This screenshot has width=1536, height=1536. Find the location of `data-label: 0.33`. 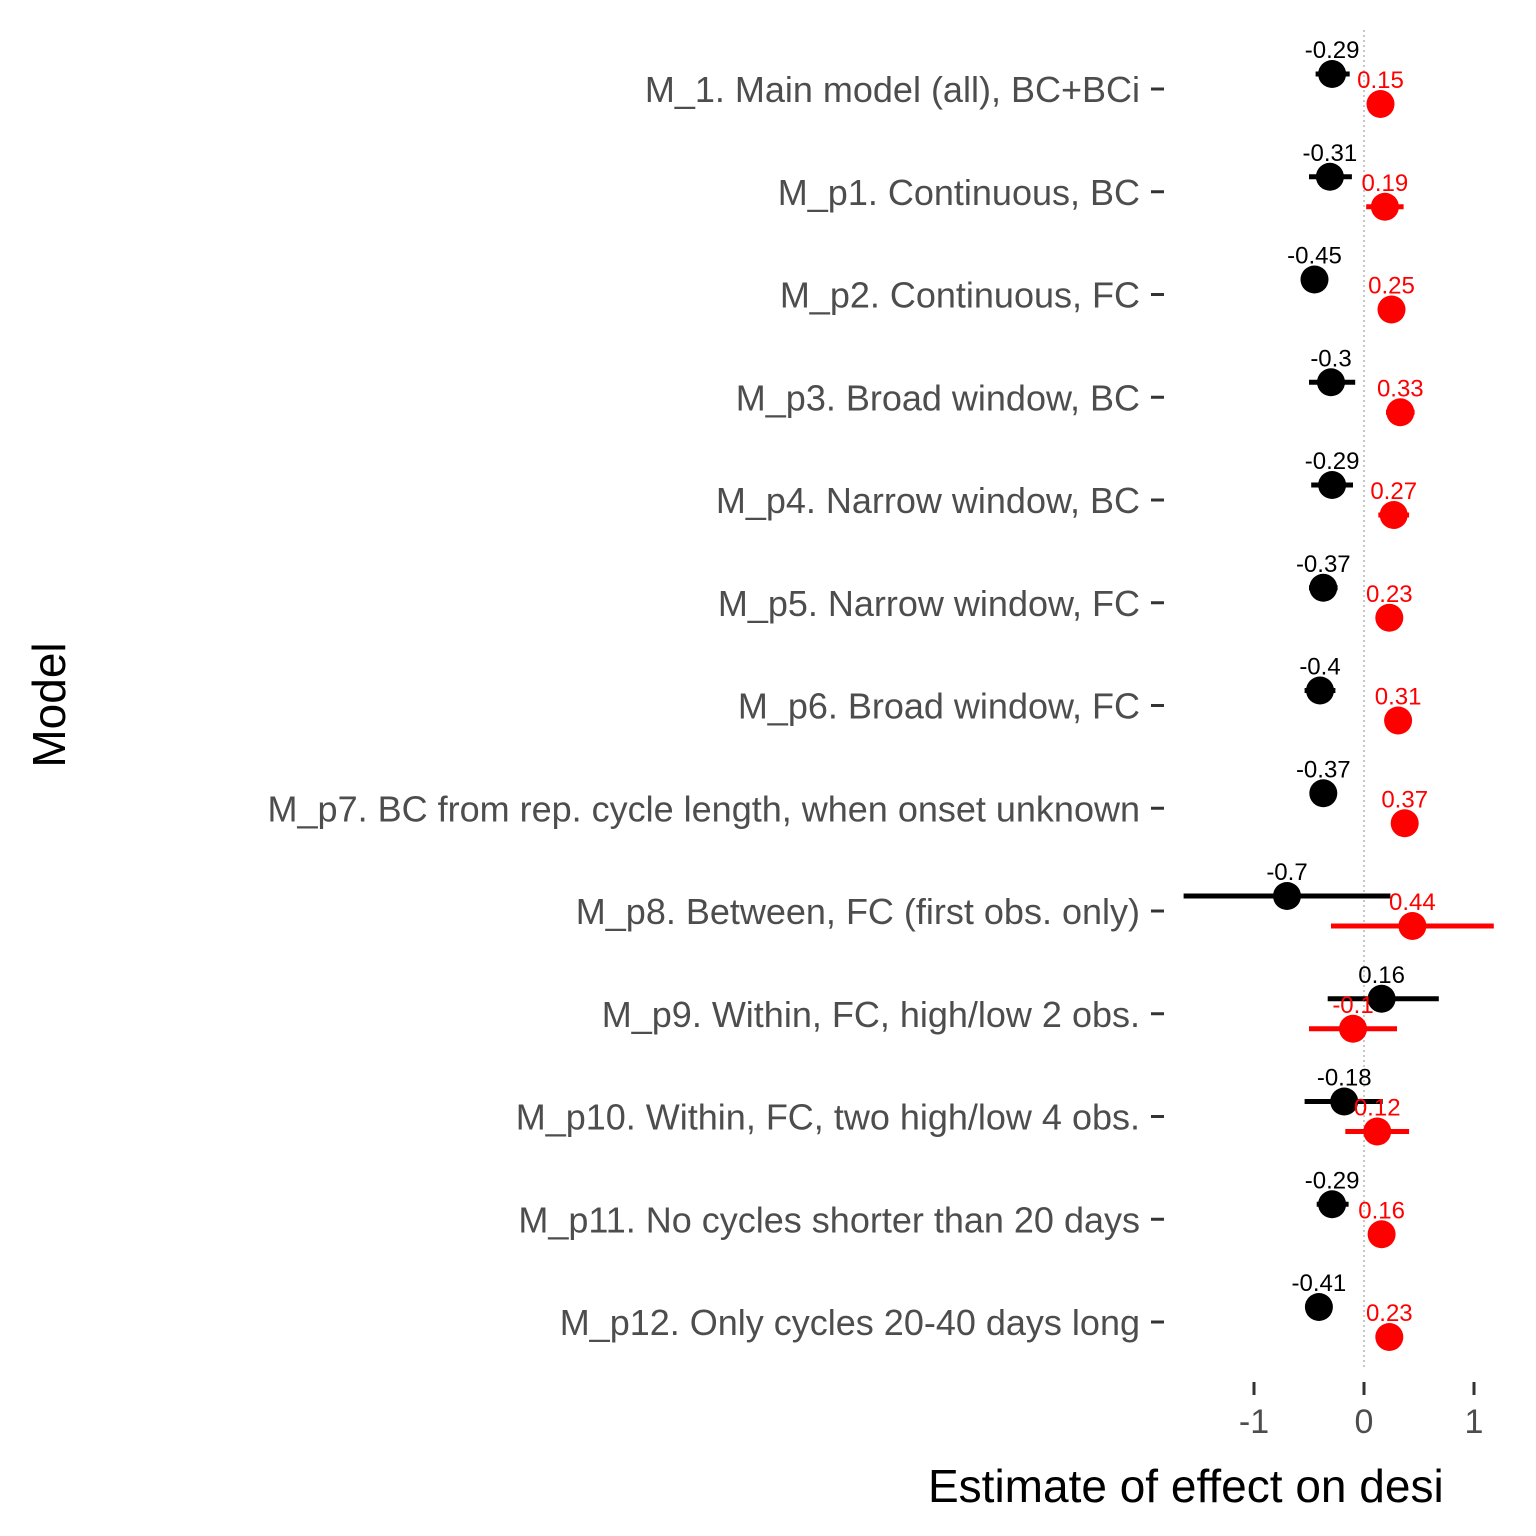

data-label: 0.33 is located at coordinates (1400, 388).